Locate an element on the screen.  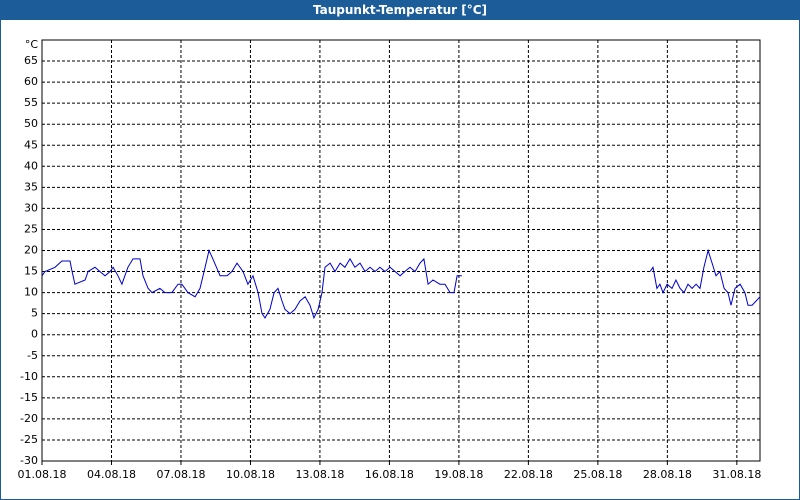
y-tick-label: -10 is located at coordinates (29, 376).